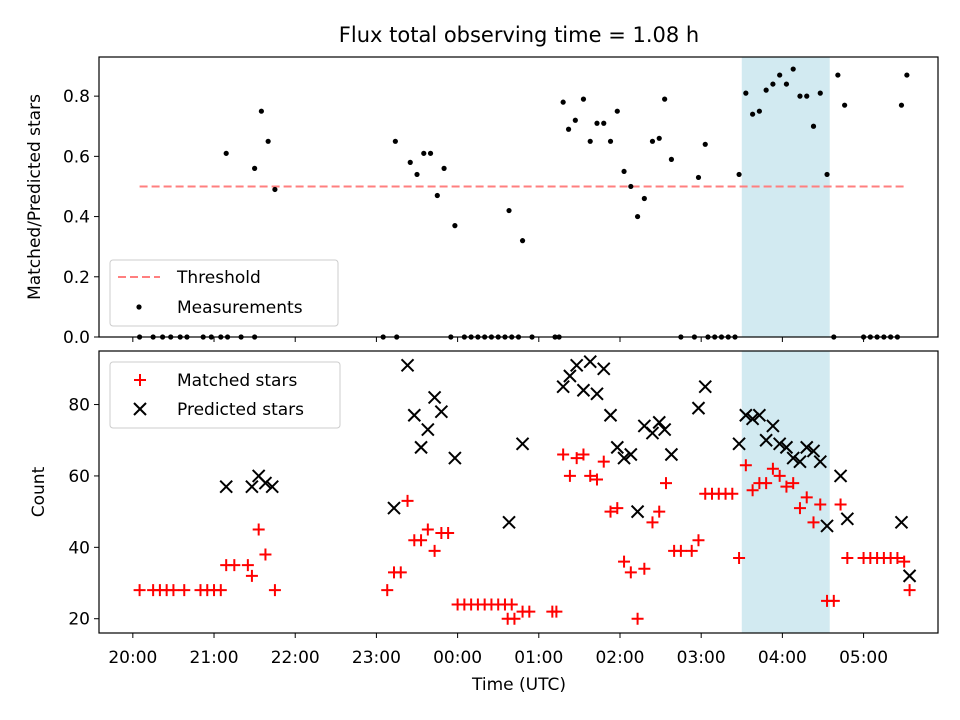  I want to click on ratio-legend: Threshold Measurements, so click(224, 293).